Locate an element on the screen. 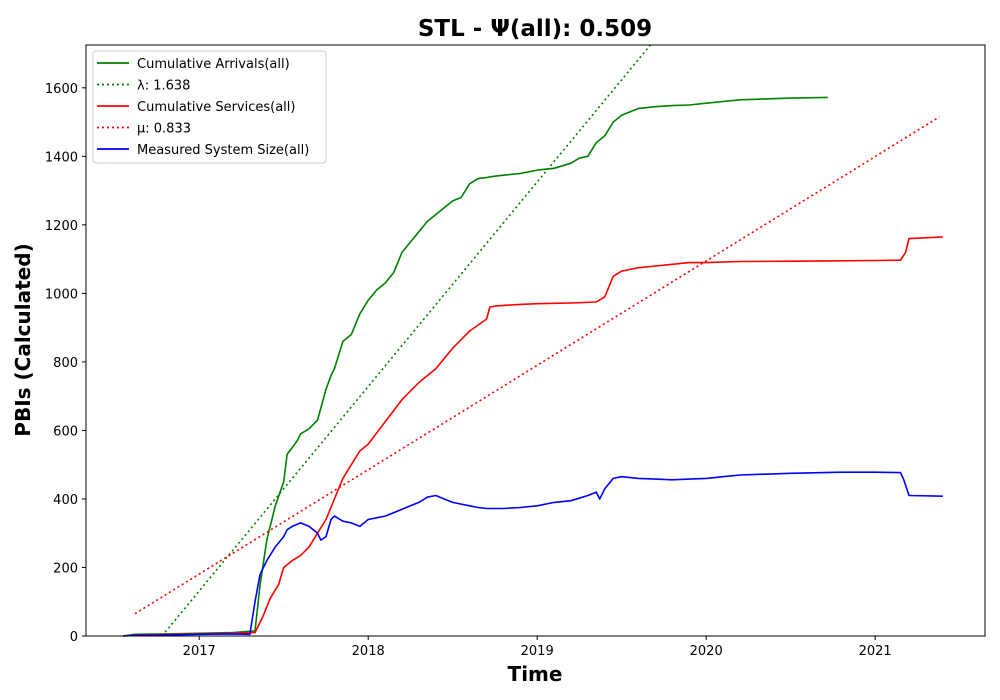 The height and width of the screenshot is (700, 1000). y-tick-label: 0 is located at coordinates (74, 637).